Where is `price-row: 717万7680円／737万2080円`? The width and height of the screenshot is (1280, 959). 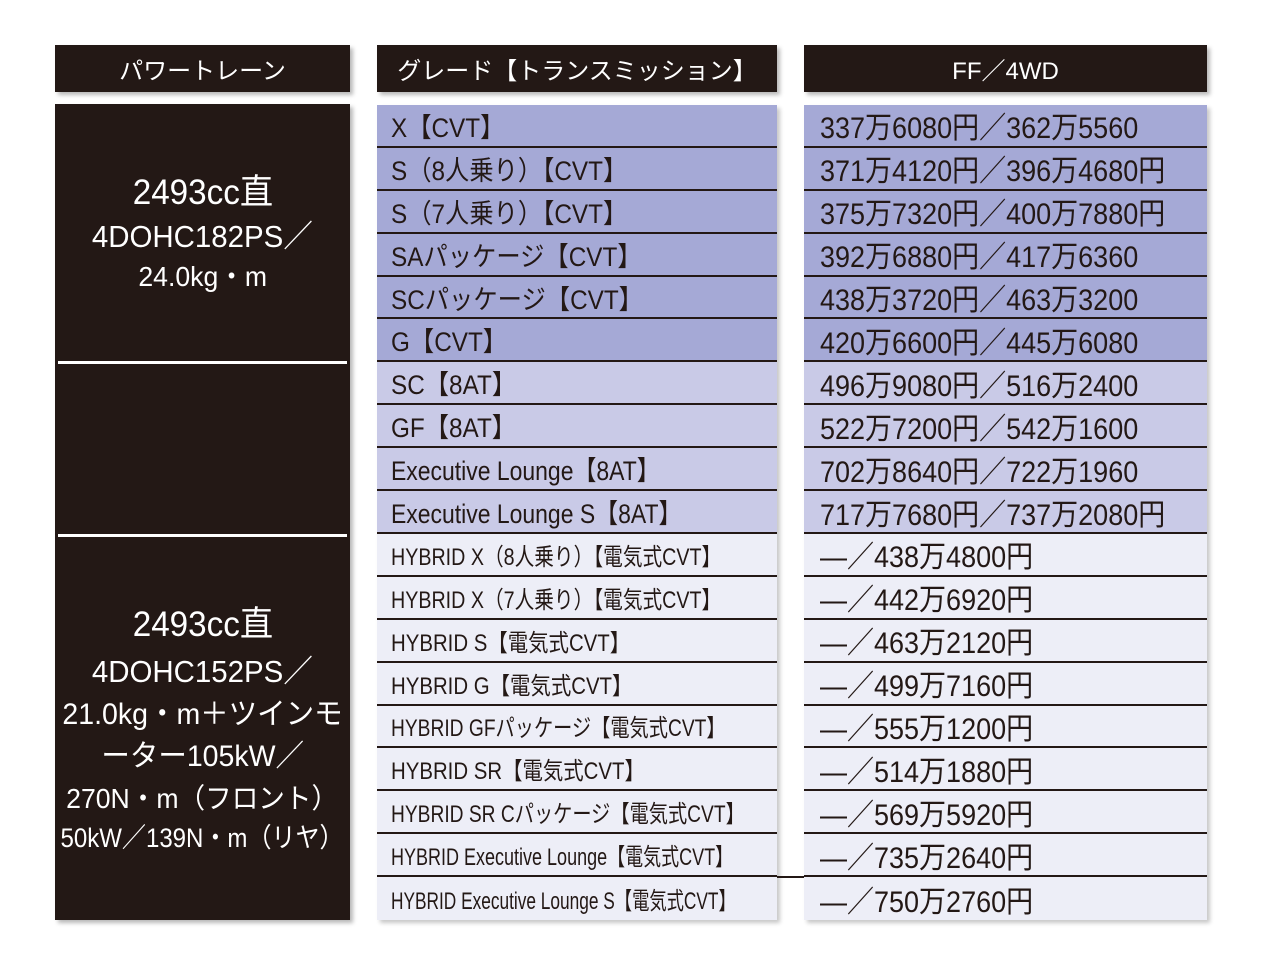 price-row: 717万7680円／737万2080円 is located at coordinates (1005, 512).